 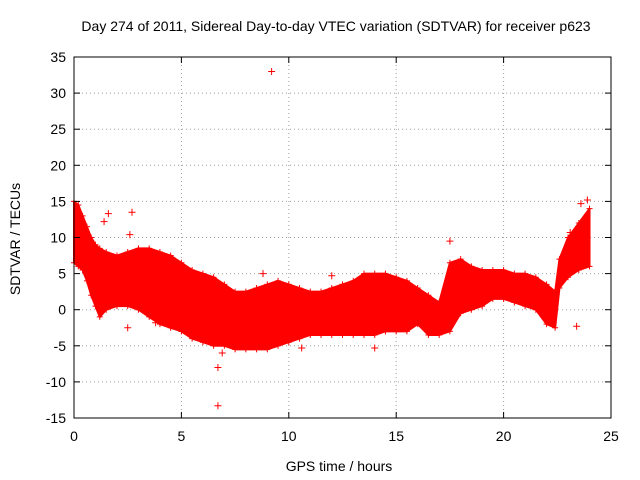 I want to click on y-tick-label: 15, so click(x=58, y=201).